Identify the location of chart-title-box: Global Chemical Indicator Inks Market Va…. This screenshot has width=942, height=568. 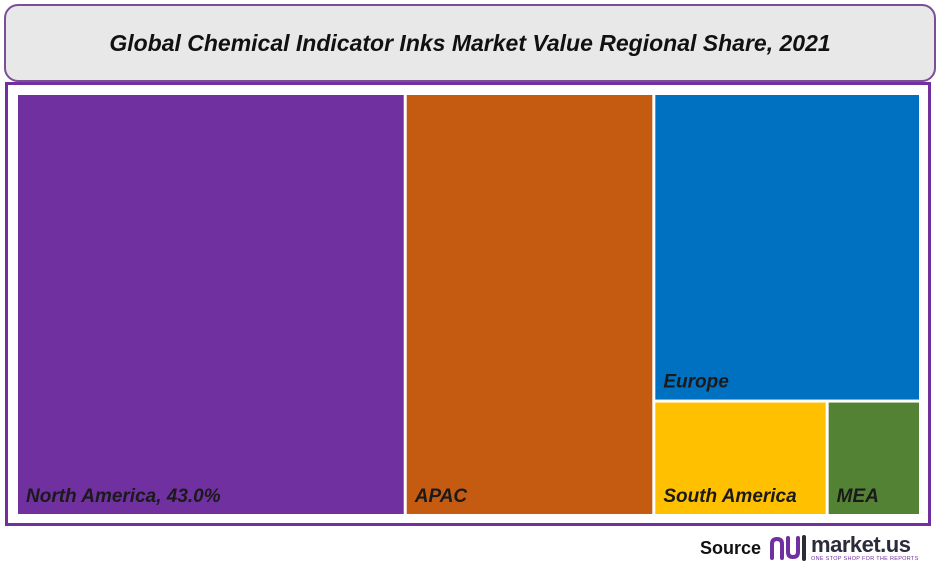
(470, 43).